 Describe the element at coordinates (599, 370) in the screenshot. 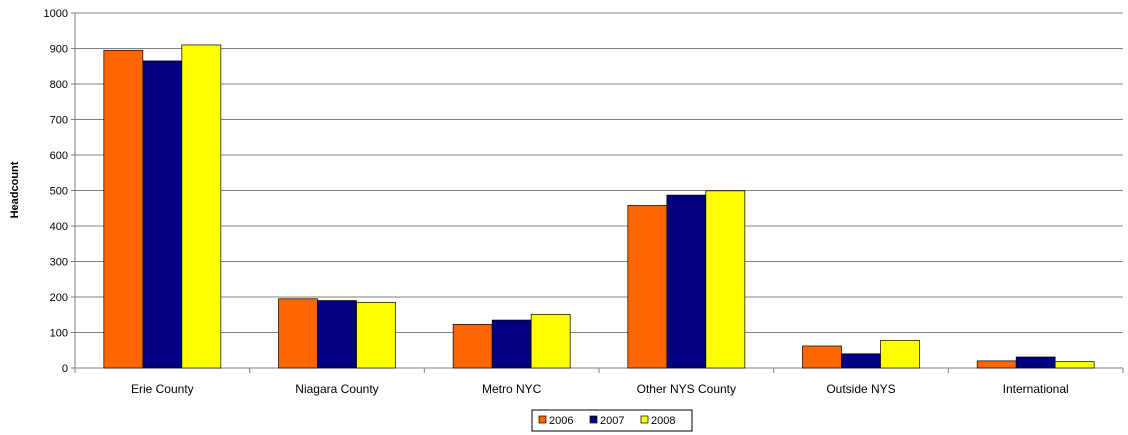

I see `x-axis-ticks` at that location.